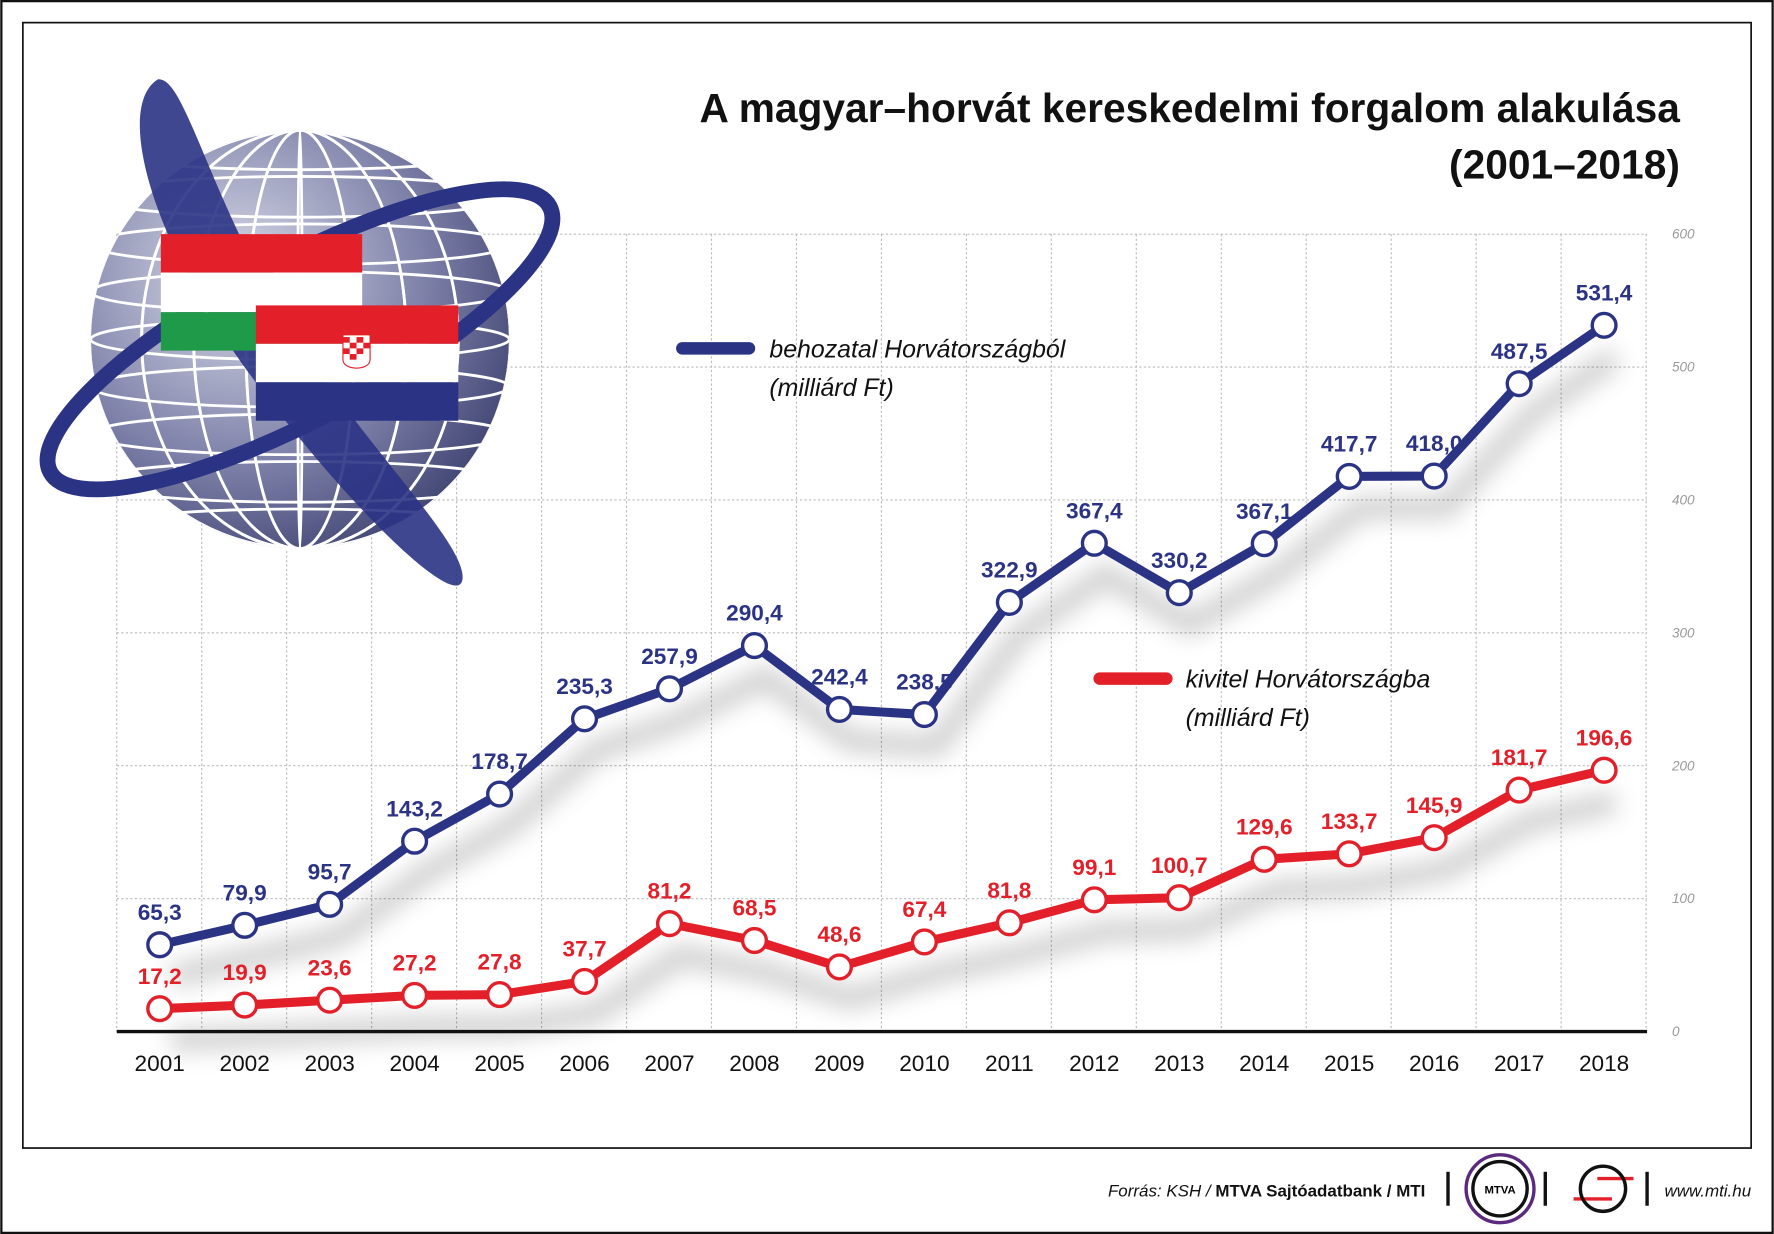 The height and width of the screenshot is (1234, 1774). What do you see at coordinates (1349, 444) in the screenshot?
I see `data-label: 417,7` at bounding box center [1349, 444].